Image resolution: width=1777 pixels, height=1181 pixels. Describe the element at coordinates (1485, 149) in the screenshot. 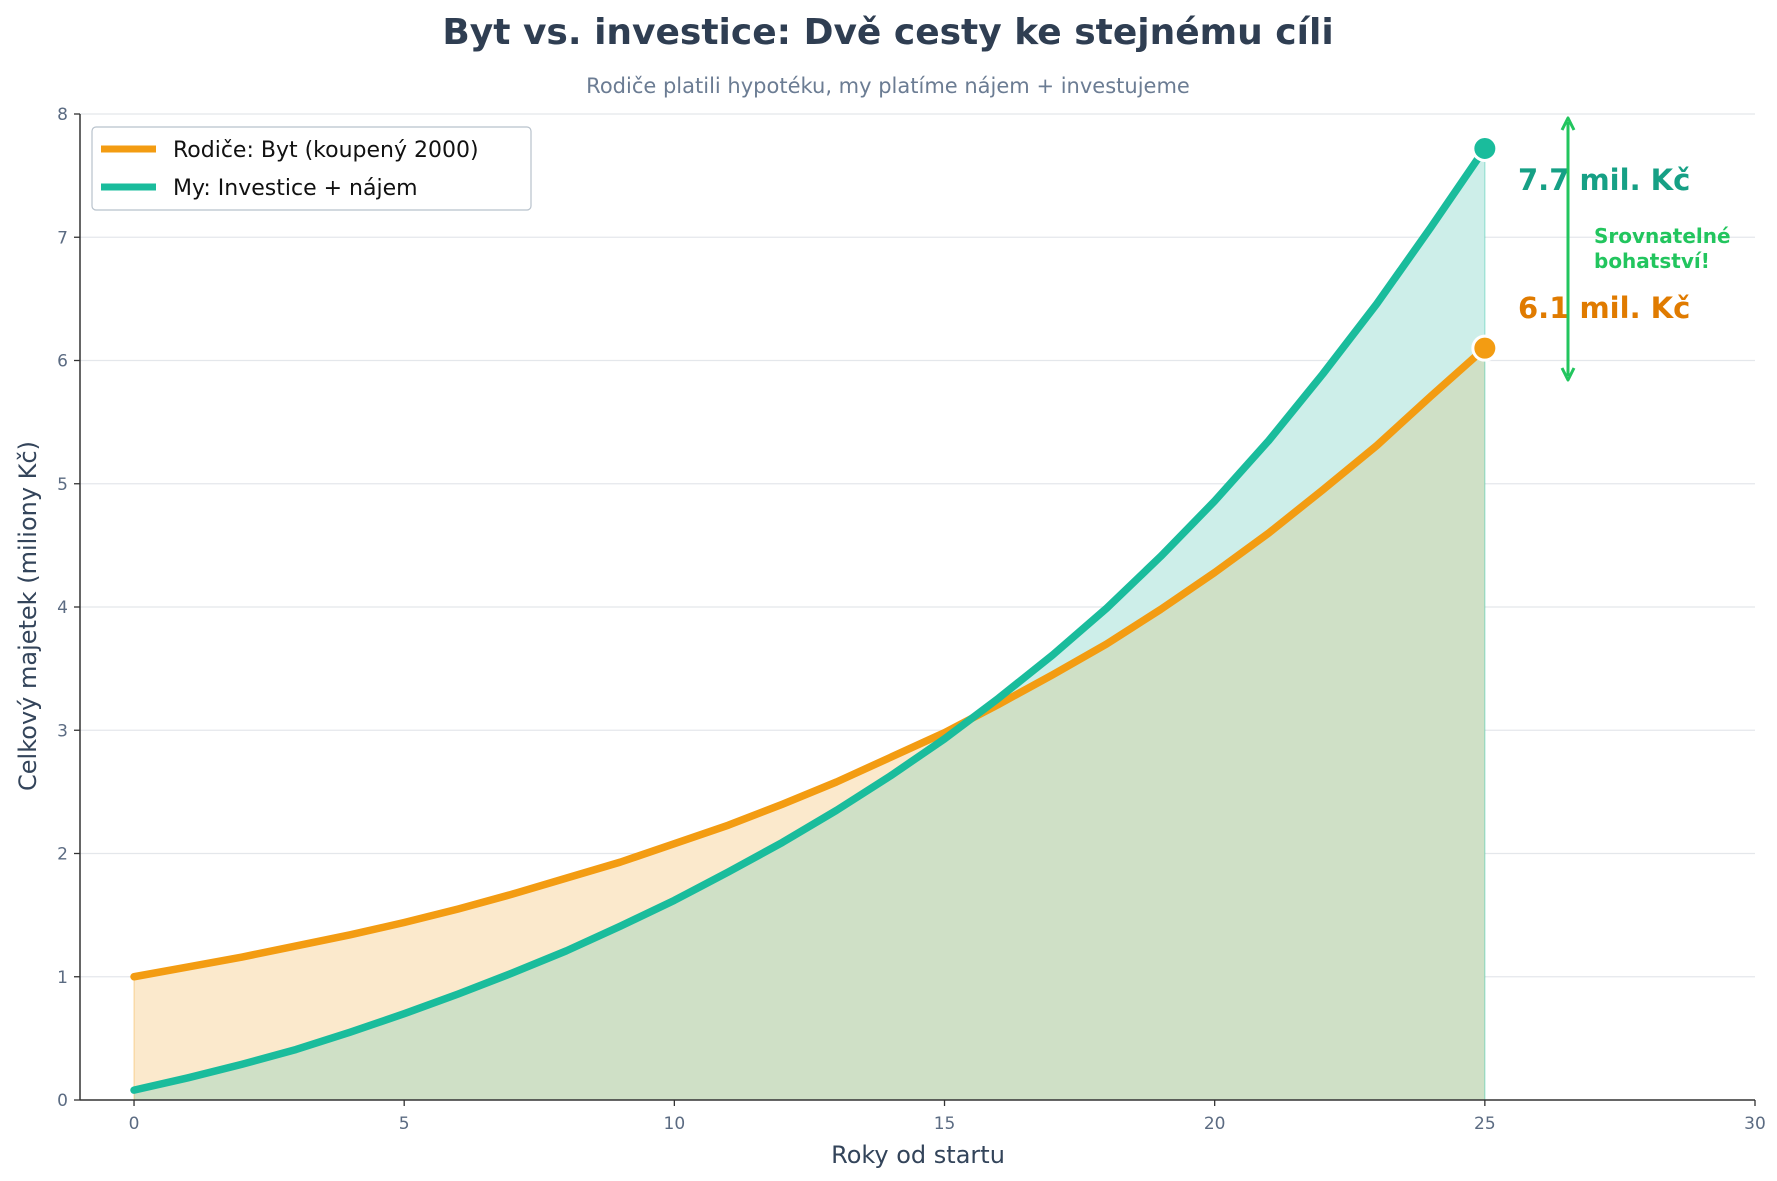

I see `end-marker-investice` at that location.